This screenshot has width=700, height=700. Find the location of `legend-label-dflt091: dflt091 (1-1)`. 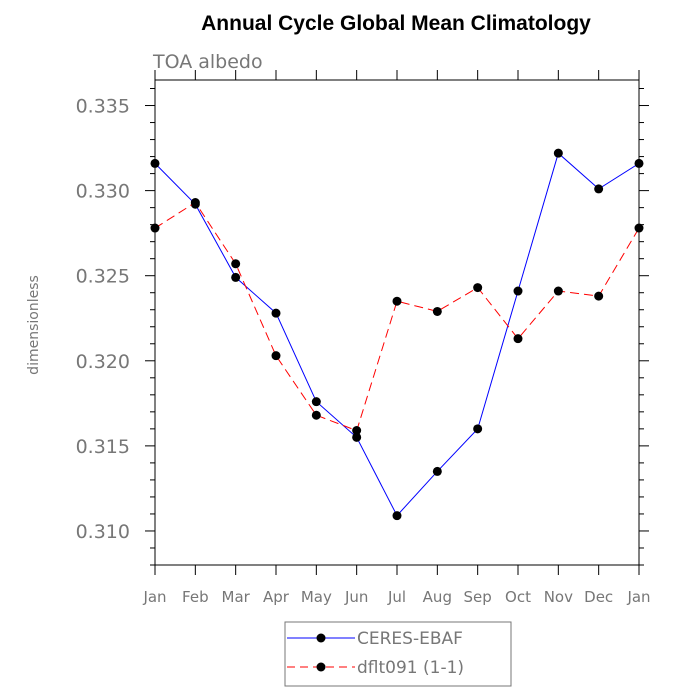

legend-label-dflt091: dflt091 (1-1) is located at coordinates (410, 668).